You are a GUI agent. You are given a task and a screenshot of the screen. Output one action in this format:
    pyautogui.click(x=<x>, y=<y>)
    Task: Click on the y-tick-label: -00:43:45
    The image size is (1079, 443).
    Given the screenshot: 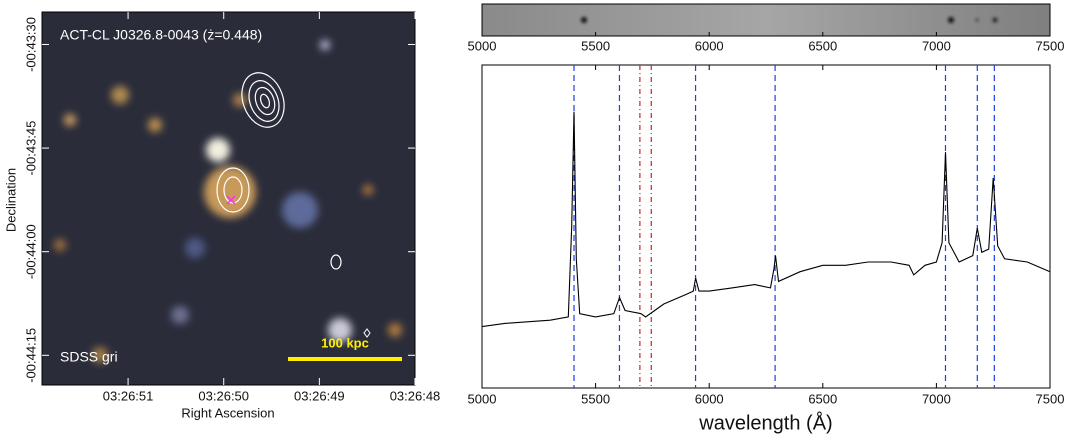 What is the action you would take?
    pyautogui.click(x=30, y=148)
    